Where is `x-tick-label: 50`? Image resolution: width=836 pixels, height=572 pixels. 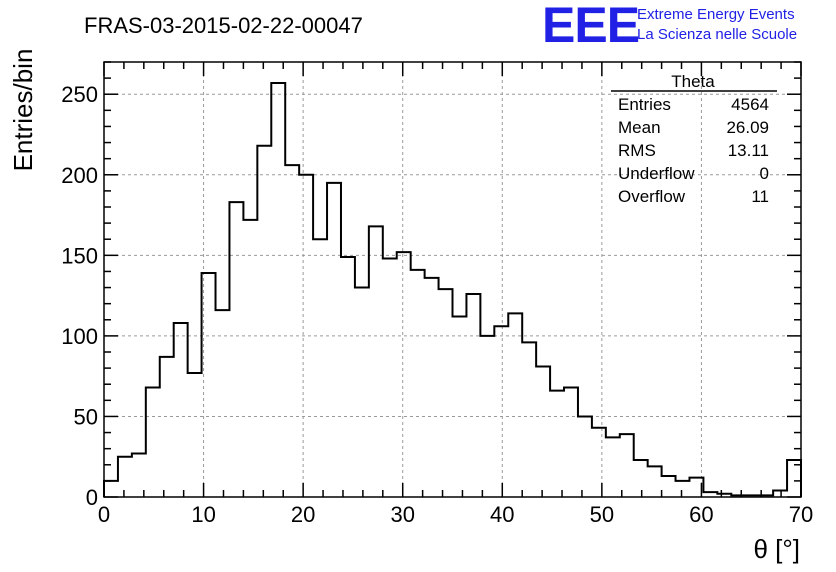 x-tick-label: 50 is located at coordinates (602, 514).